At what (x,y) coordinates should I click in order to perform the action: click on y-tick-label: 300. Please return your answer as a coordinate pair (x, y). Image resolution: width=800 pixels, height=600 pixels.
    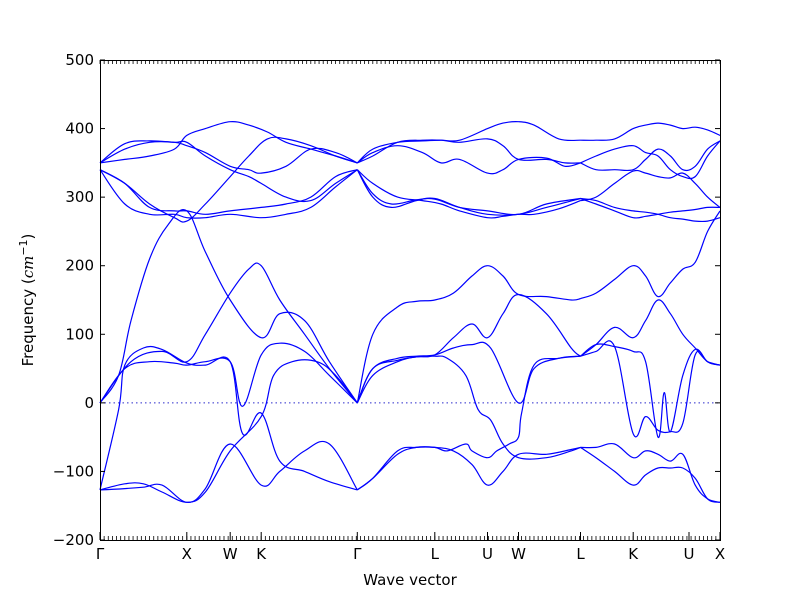
    Looking at the image, I should click on (79, 197).